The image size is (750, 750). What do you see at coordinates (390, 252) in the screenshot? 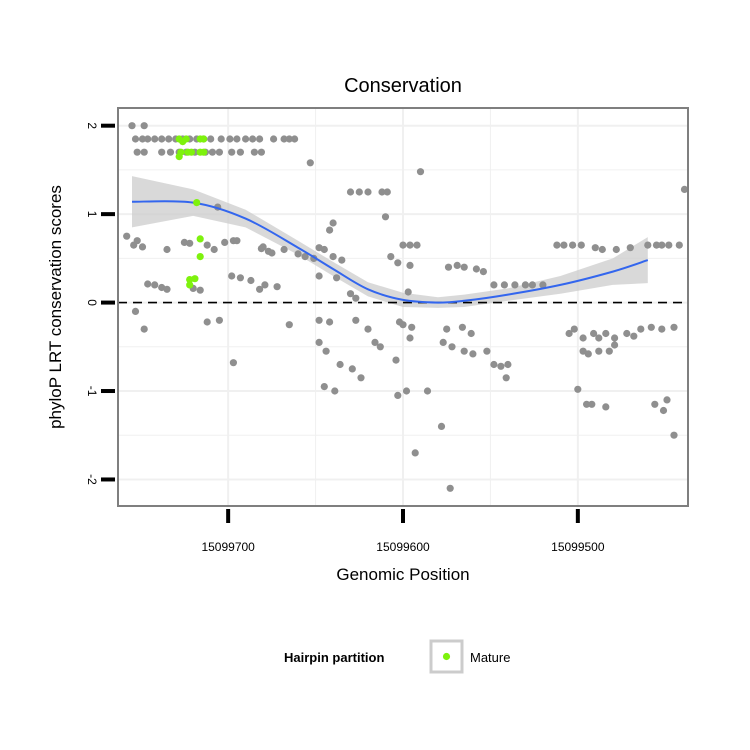
I see `smooth-line` at bounding box center [390, 252].